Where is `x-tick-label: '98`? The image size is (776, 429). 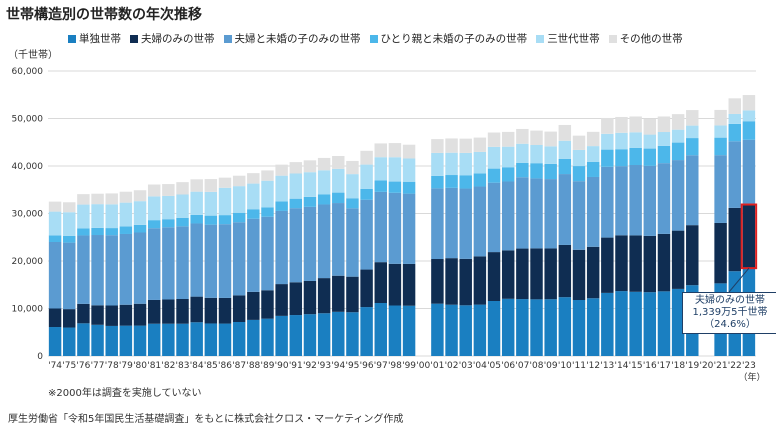 x-tick-label: '98 is located at coordinates (395, 366).